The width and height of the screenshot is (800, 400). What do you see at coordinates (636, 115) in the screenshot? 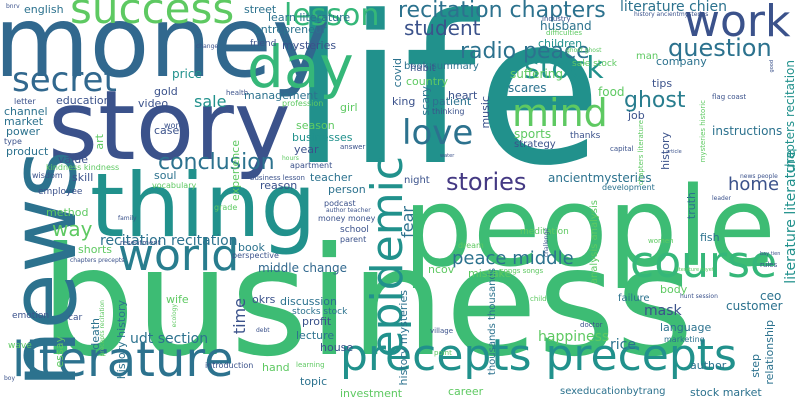
I see `word-job: job` at bounding box center [636, 115].